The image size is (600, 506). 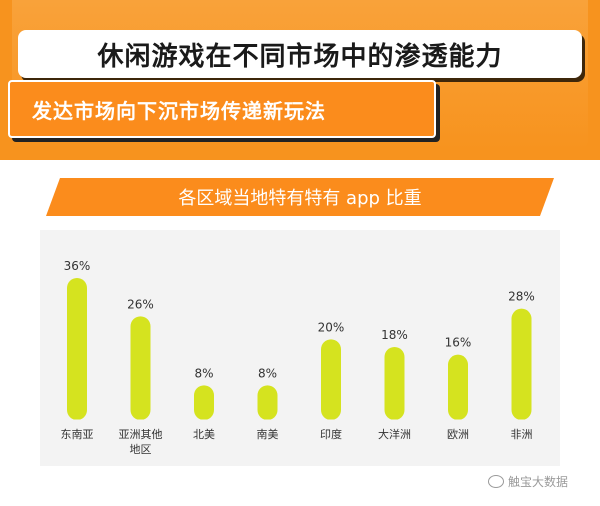 What do you see at coordinates (538, 481) in the screenshot?
I see `watermark-label: 触宝大数据` at bounding box center [538, 481].